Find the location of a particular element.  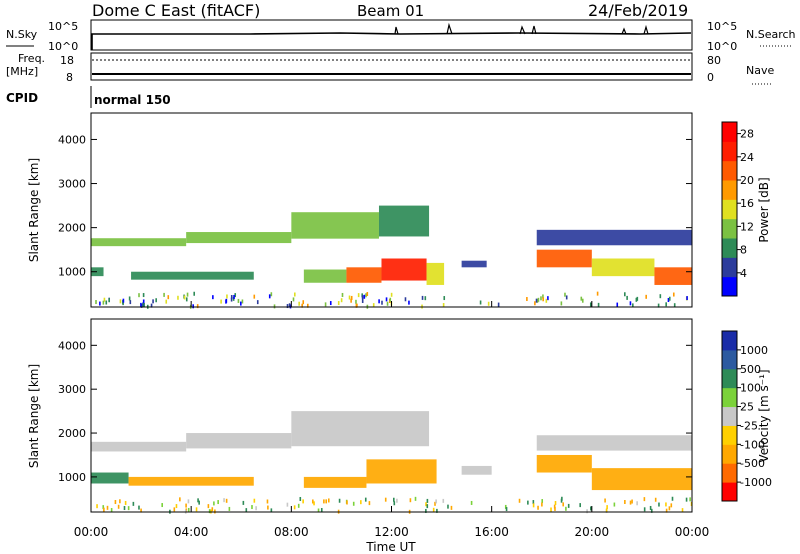

y-tick-label: 3000 is located at coordinates (72, 184).